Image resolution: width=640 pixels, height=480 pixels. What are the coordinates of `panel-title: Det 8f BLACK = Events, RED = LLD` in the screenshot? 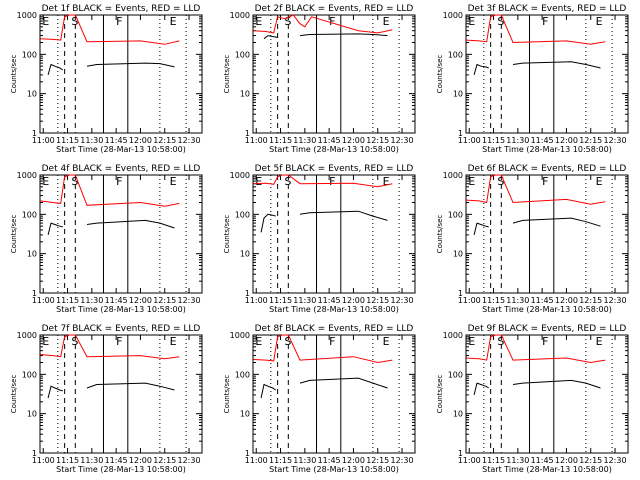 It's located at (334, 329).